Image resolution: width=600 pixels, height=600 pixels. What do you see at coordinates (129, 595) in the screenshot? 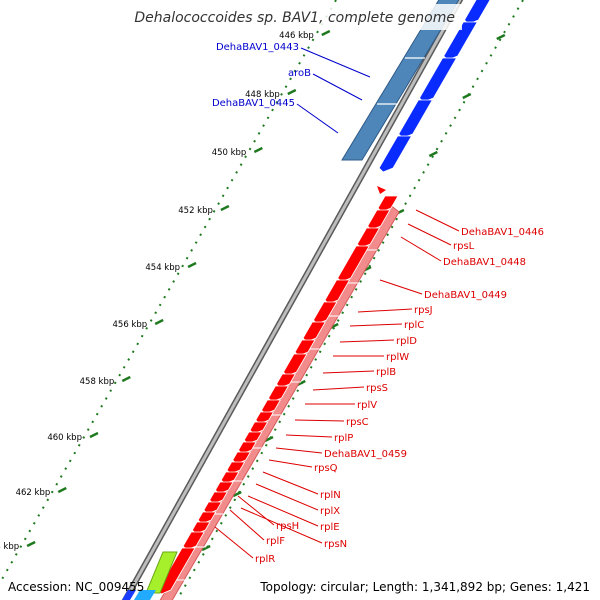
I see `blue-gene-bottom` at bounding box center [129, 595].